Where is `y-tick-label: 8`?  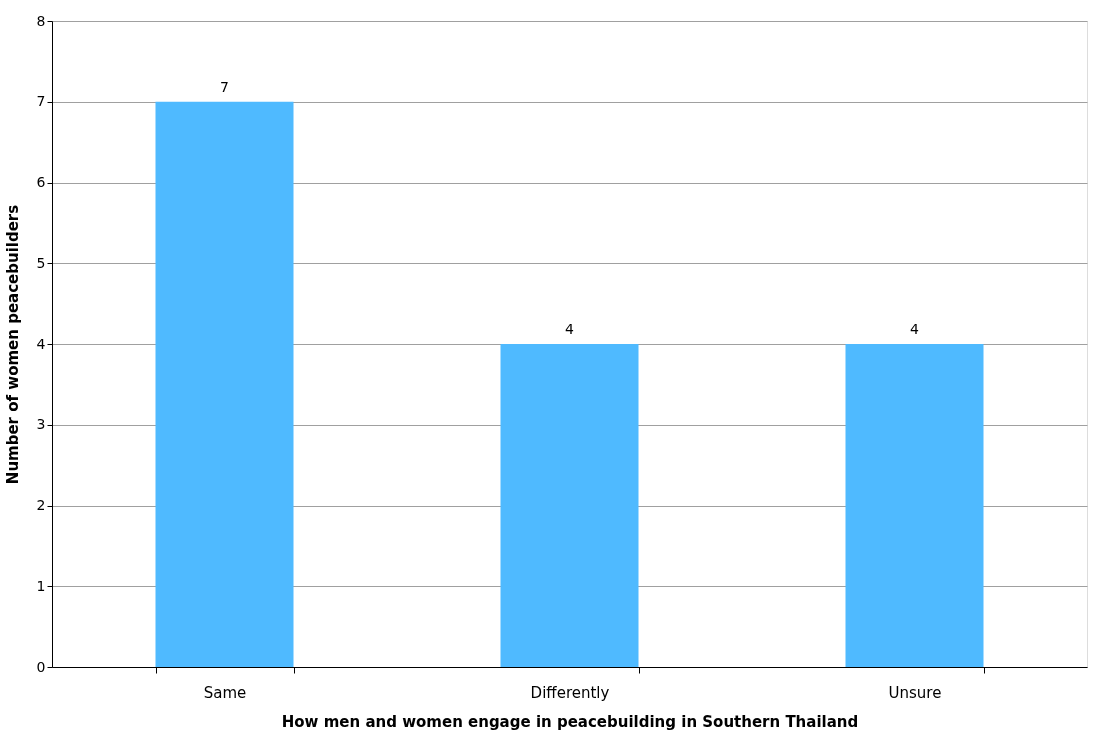 y-tick-label: 8 is located at coordinates (41, 20).